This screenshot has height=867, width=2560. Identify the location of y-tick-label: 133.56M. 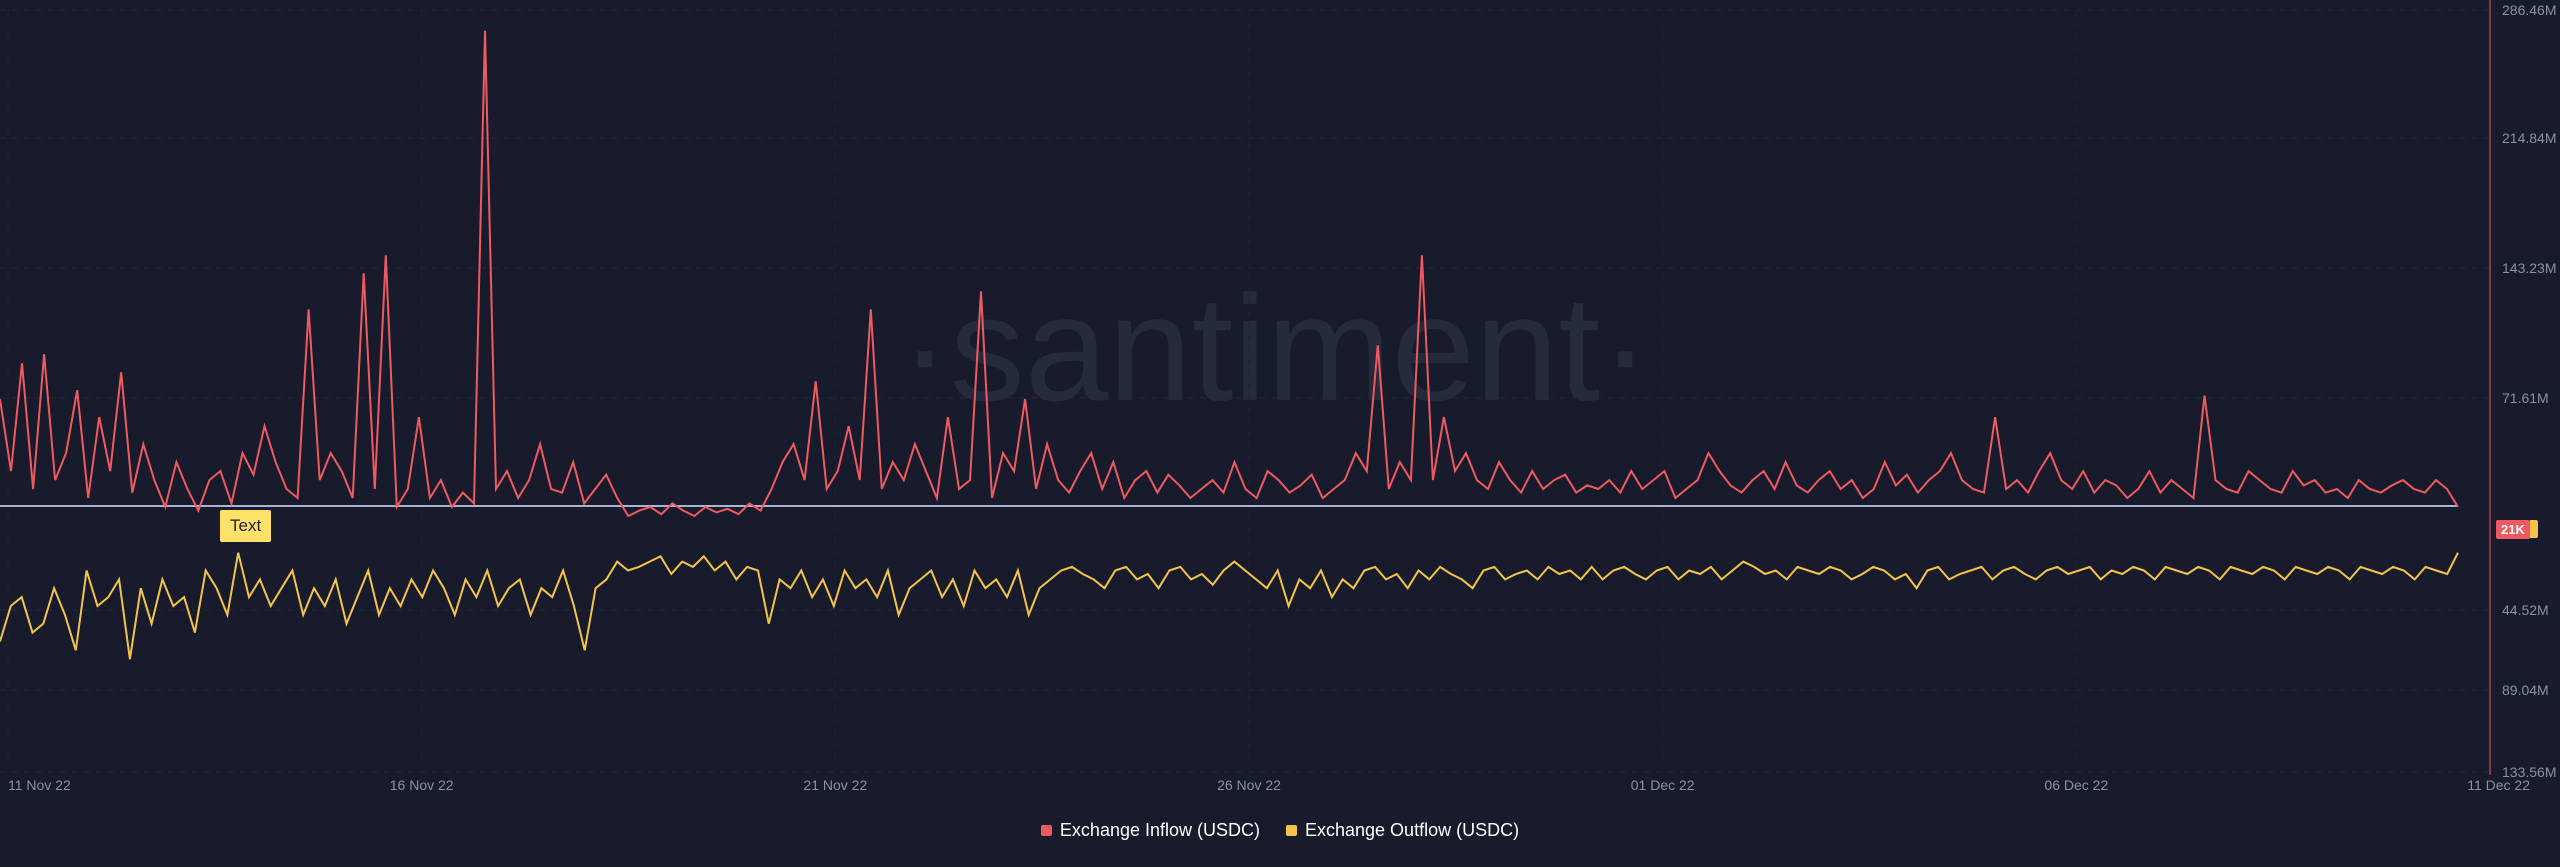
(2529, 772).